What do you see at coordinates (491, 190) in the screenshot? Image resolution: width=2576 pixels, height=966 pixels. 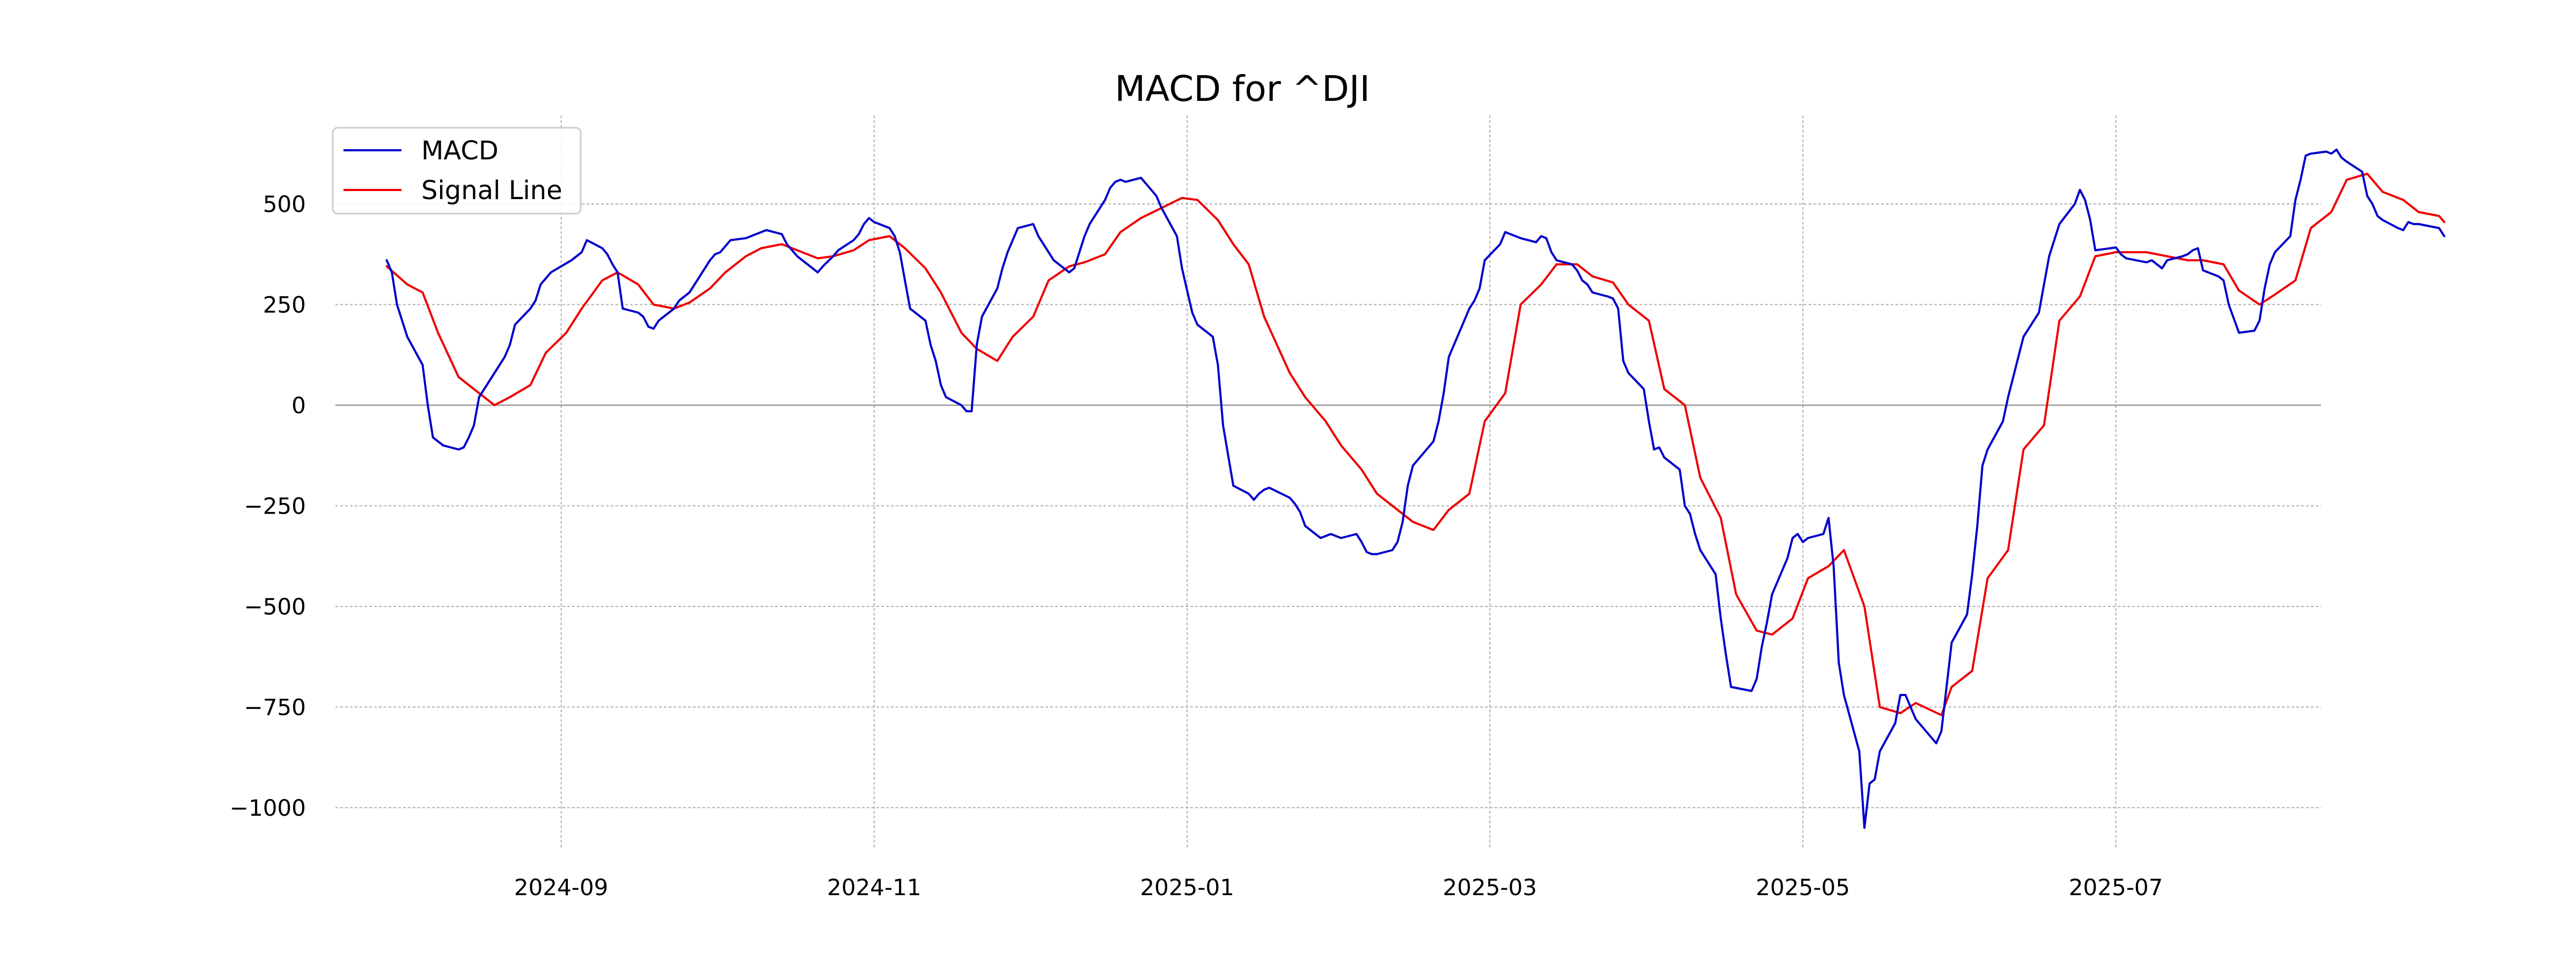 I see `legend-signal-label: Signal Line` at bounding box center [491, 190].